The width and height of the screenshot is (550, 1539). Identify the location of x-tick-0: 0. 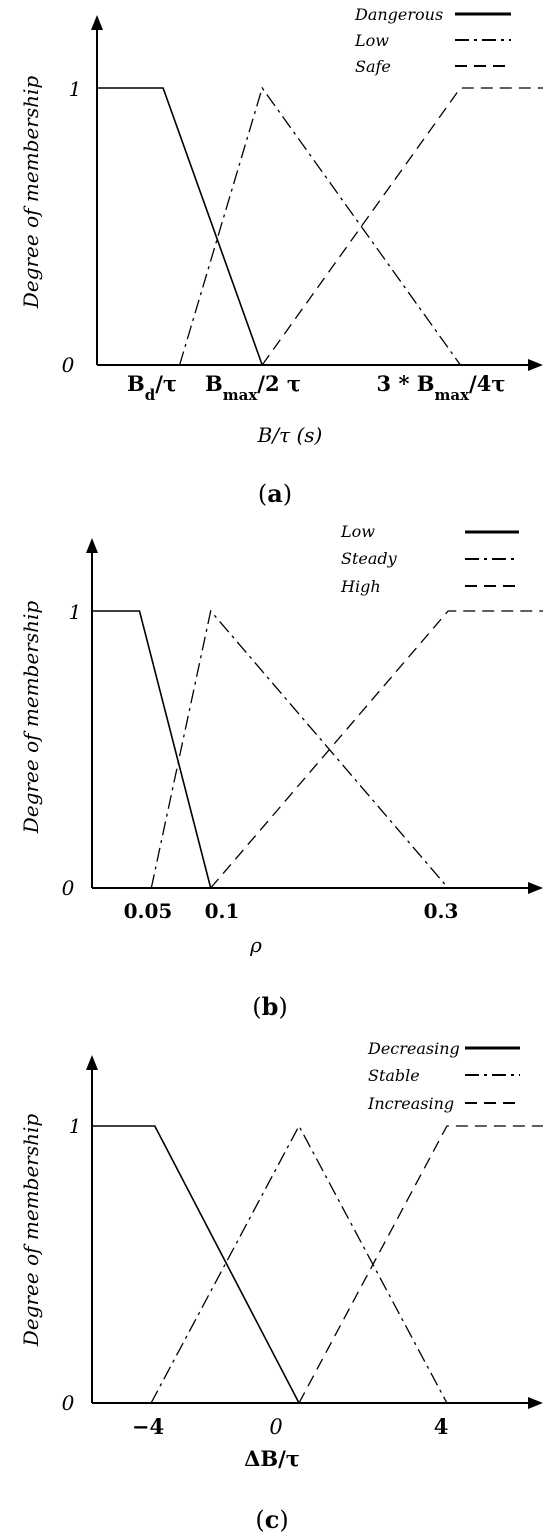
(275, 1427).